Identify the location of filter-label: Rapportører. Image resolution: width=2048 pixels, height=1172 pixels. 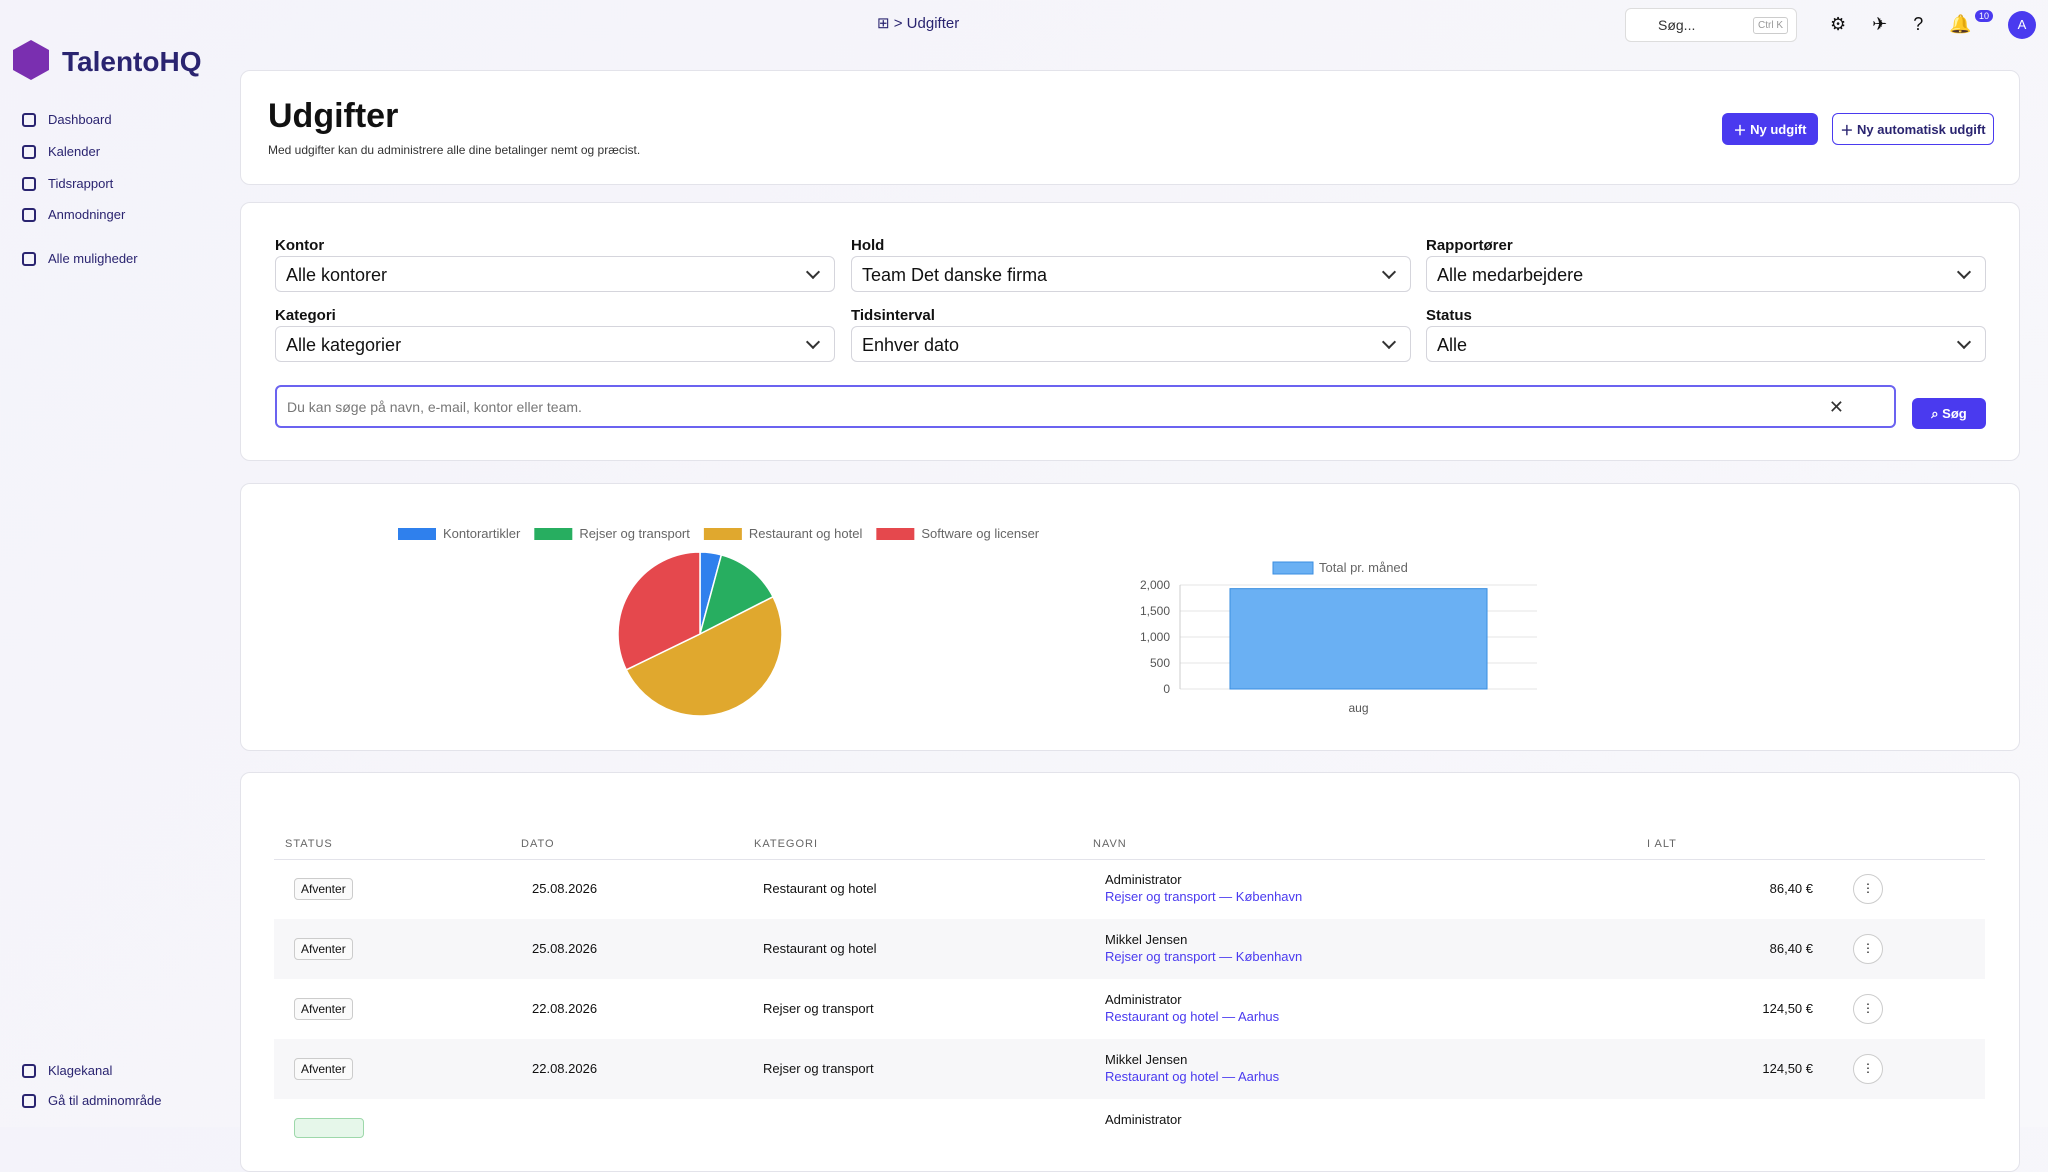
(1469, 245).